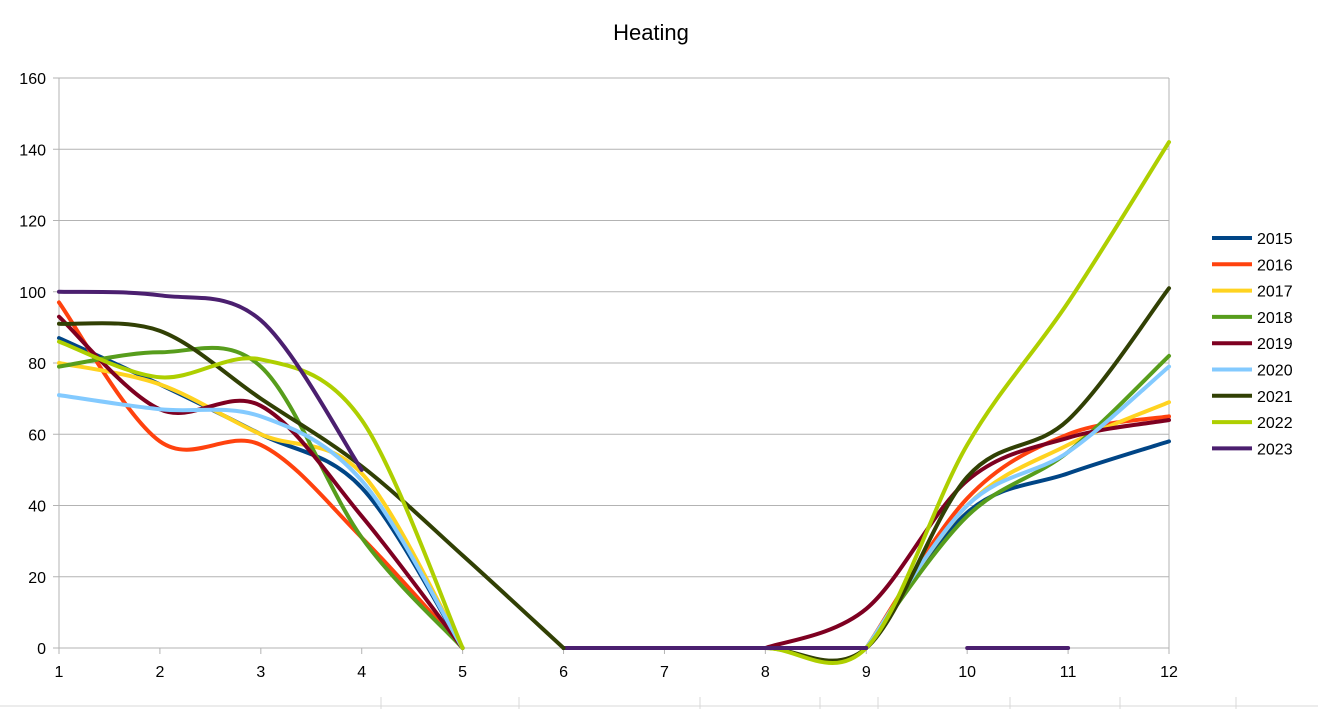 This screenshot has width=1318, height=709. Describe the element at coordinates (261, 521) in the screenshot. I see `series-line-2020` at that location.